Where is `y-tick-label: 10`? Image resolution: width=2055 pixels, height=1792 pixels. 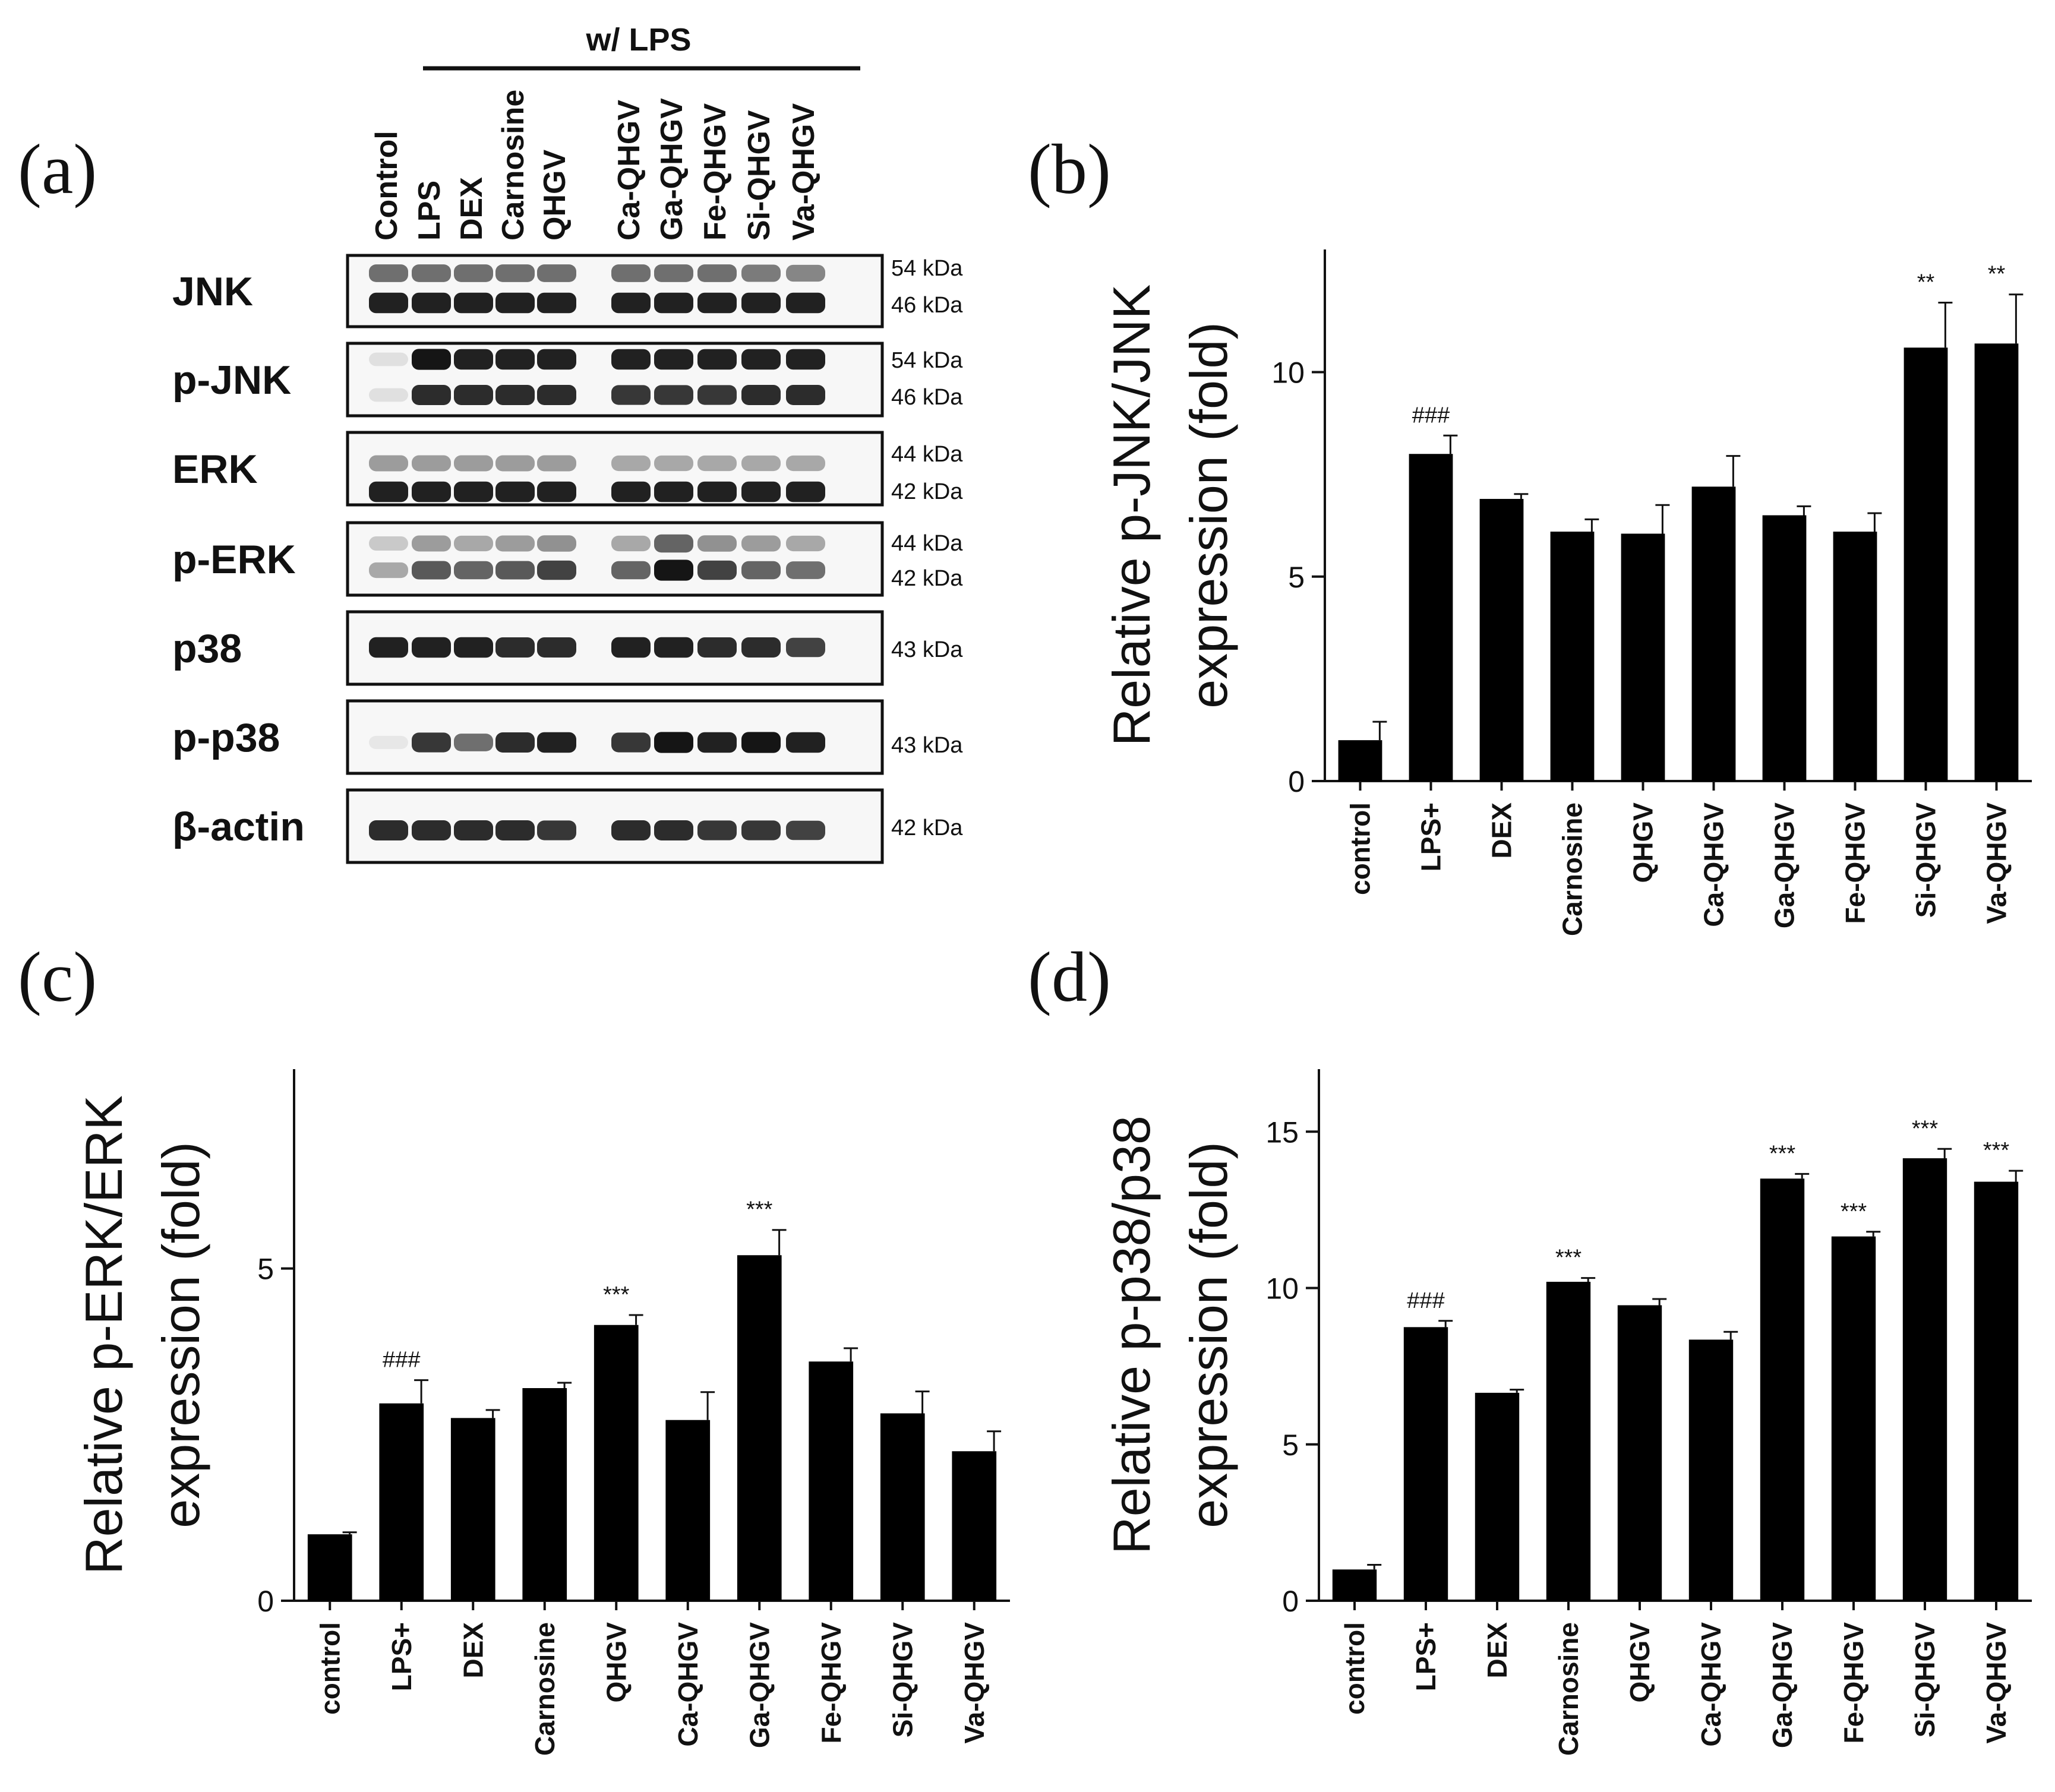 y-tick-label: 10 is located at coordinates (1282, 1289).